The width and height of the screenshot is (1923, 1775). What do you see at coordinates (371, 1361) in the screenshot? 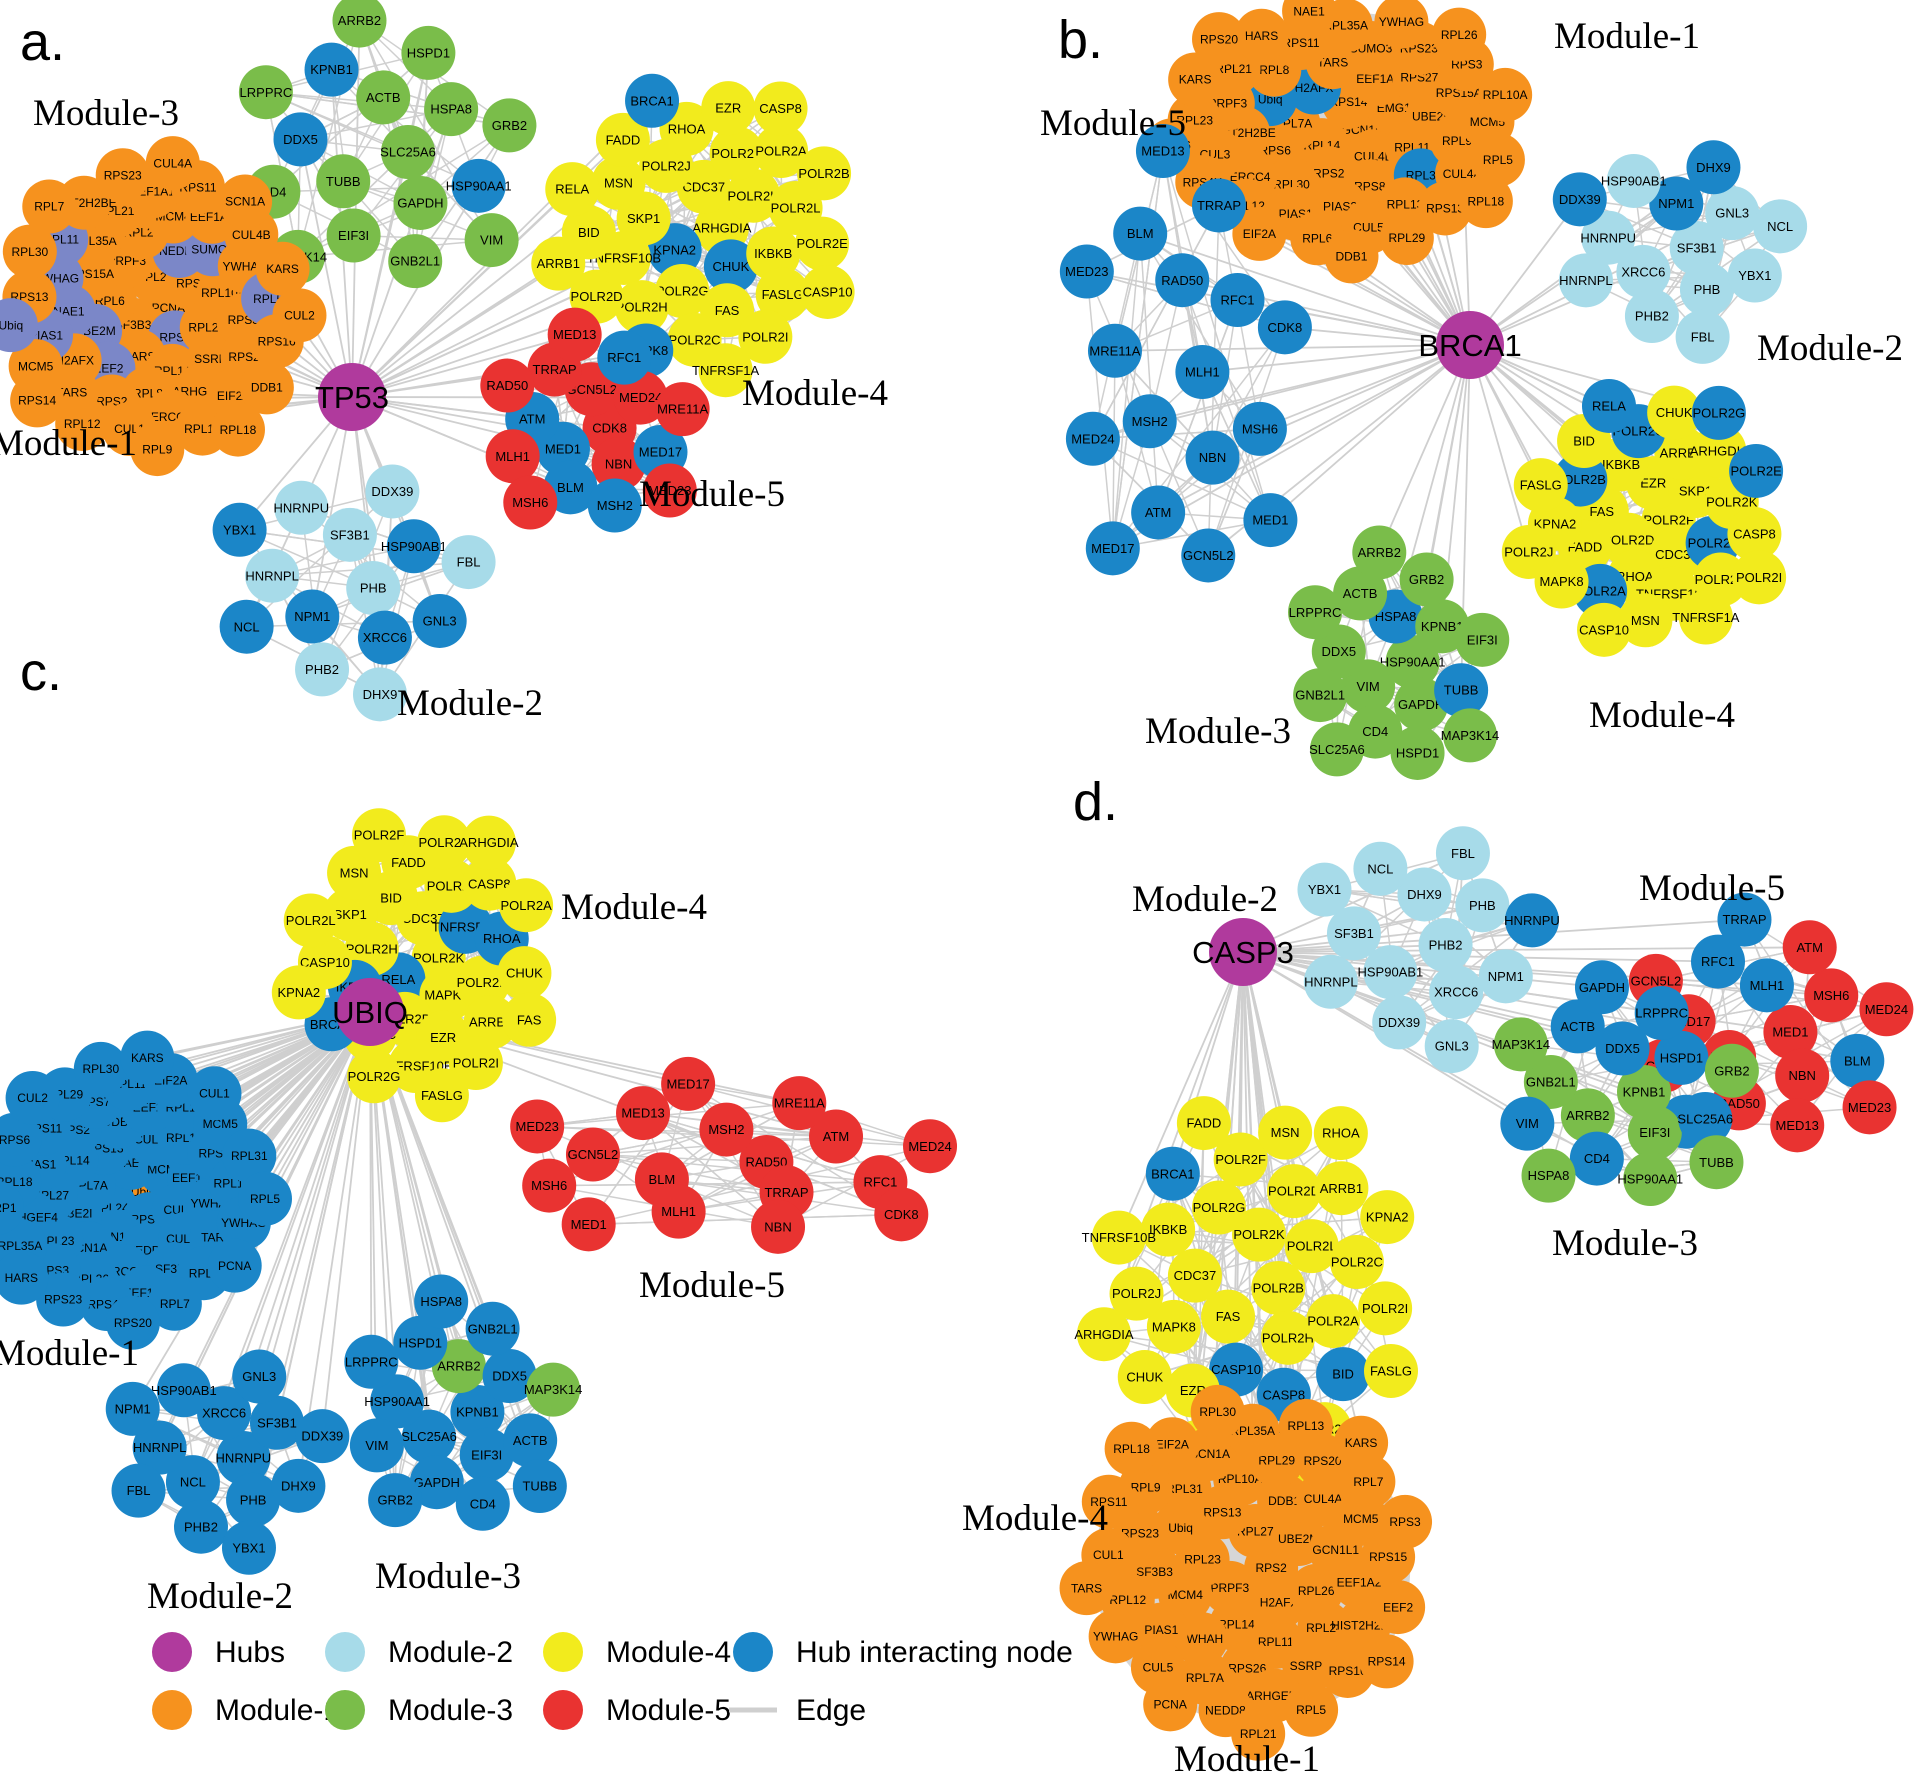
I see `node-circle-LRPPRC` at bounding box center [371, 1361].